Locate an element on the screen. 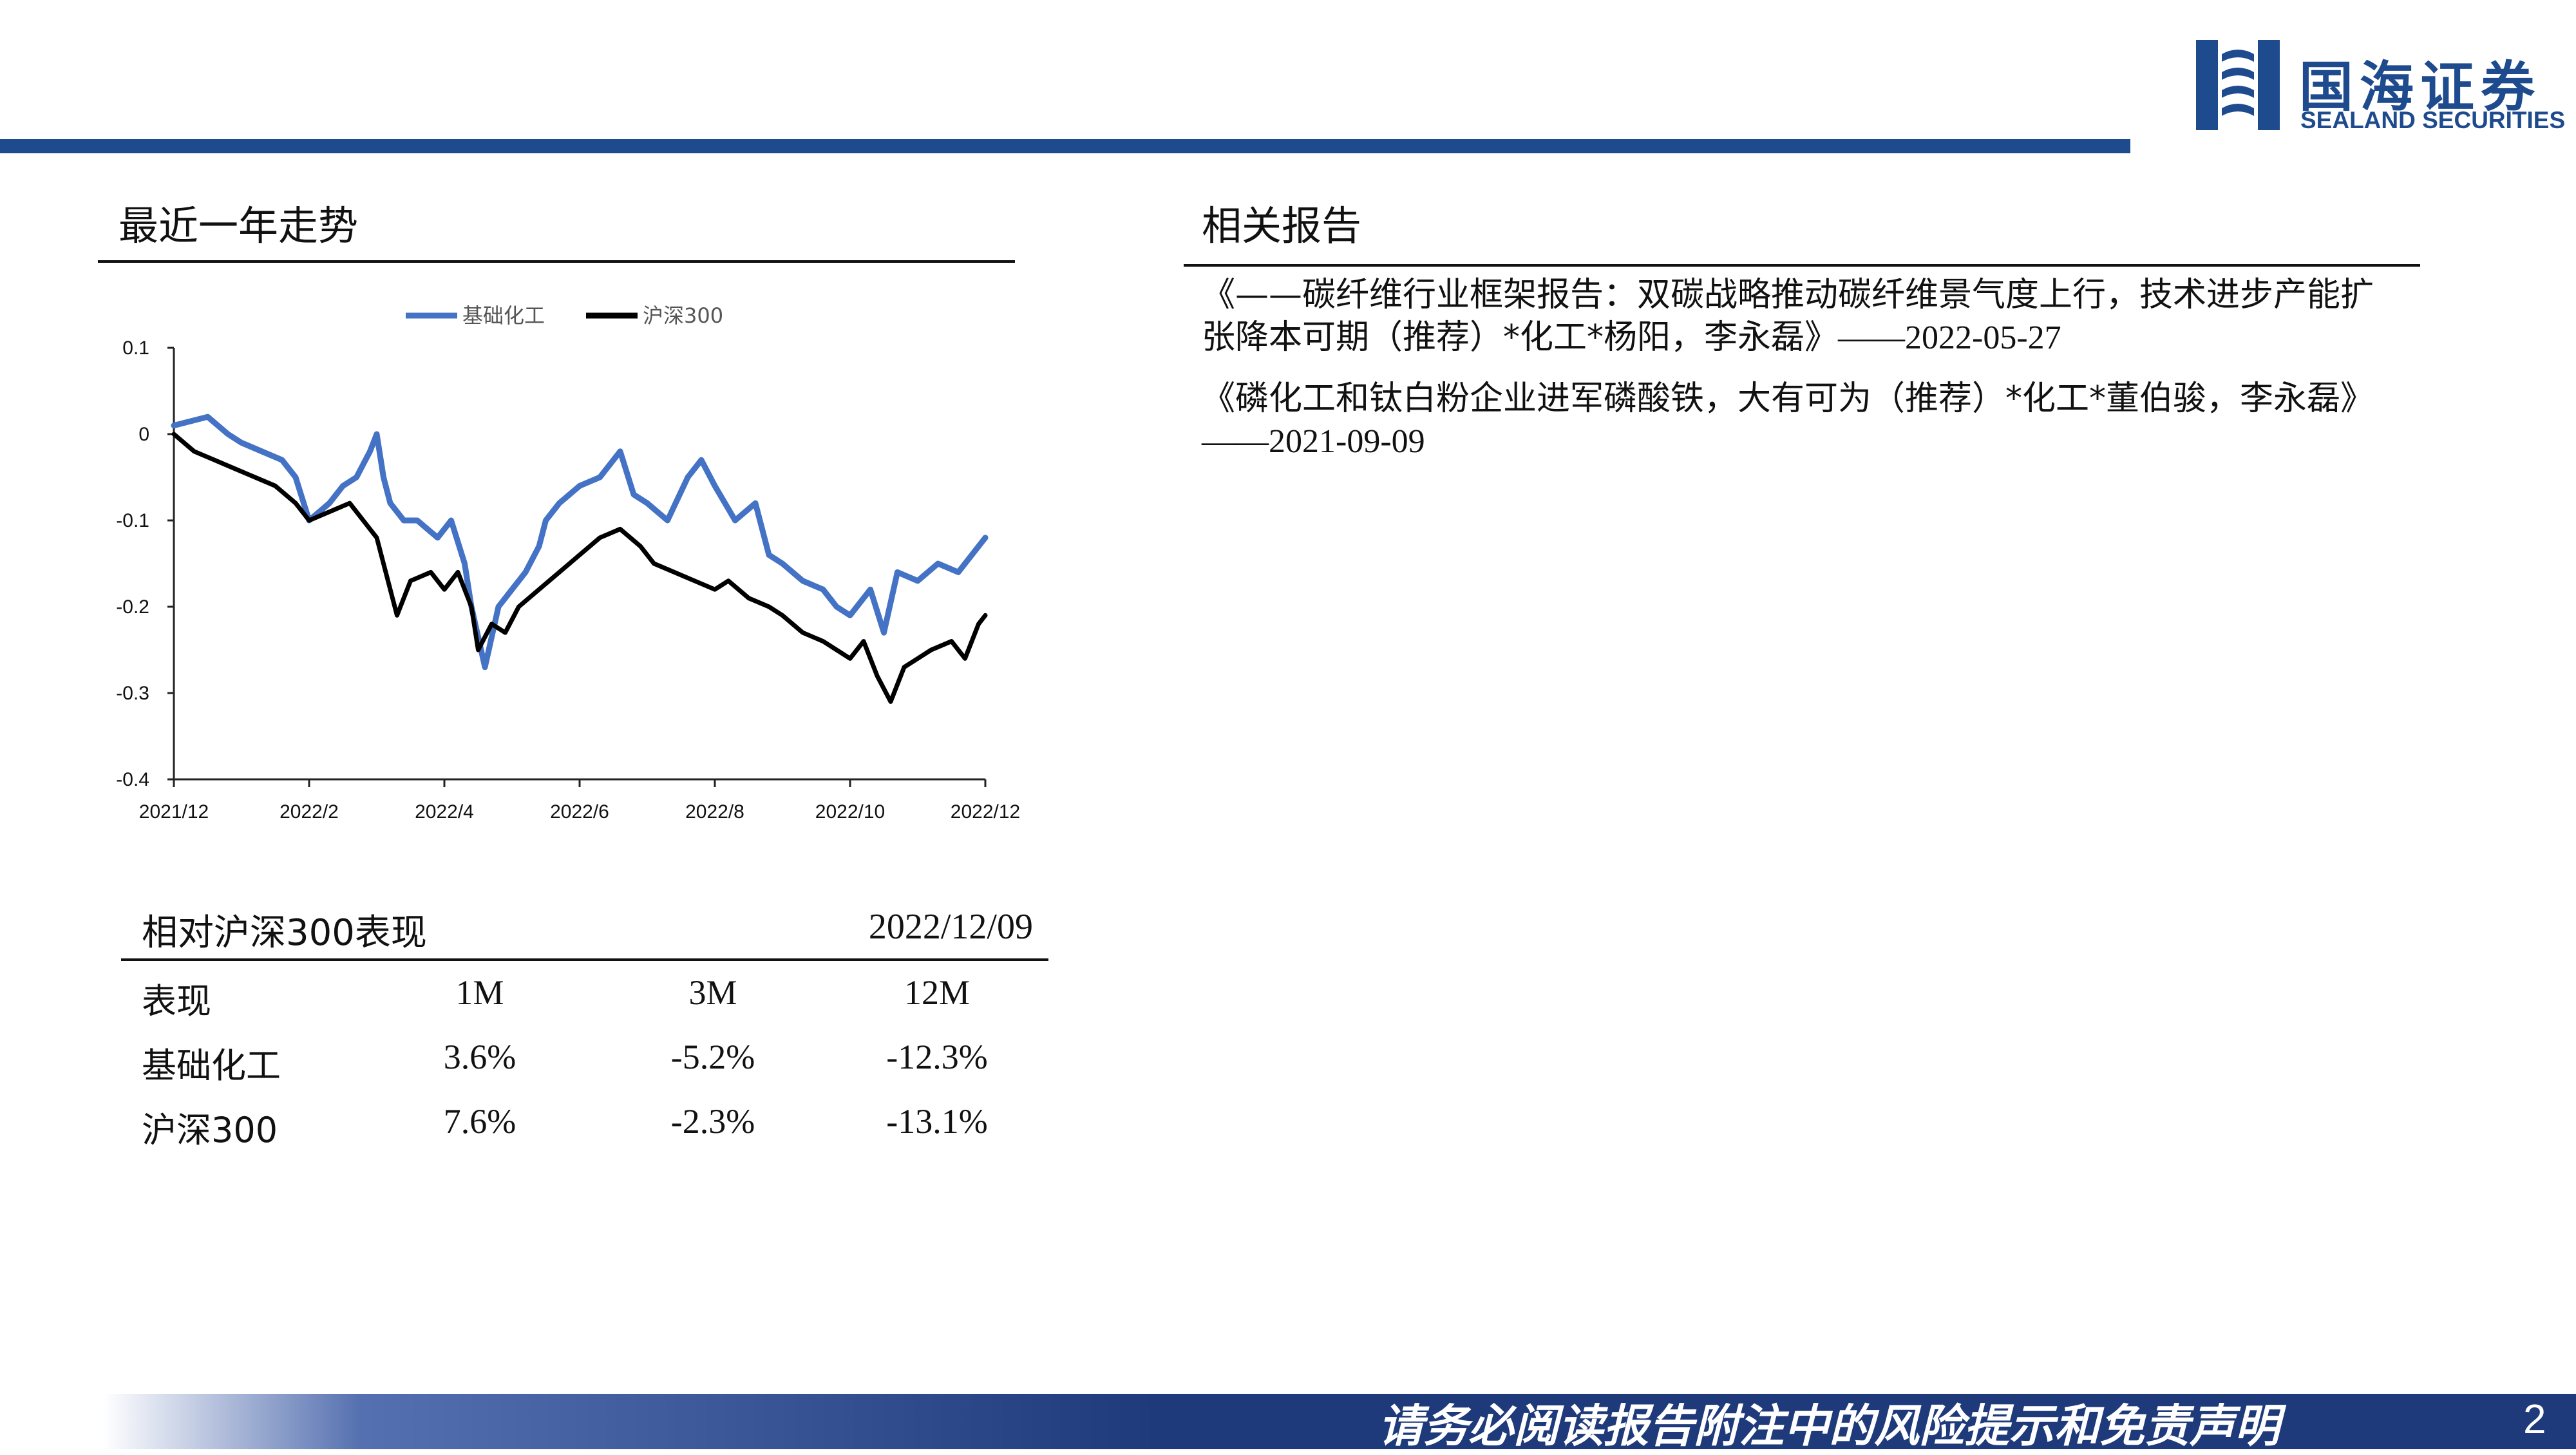 The height and width of the screenshot is (1455, 2576). performance-rule is located at coordinates (585, 959).